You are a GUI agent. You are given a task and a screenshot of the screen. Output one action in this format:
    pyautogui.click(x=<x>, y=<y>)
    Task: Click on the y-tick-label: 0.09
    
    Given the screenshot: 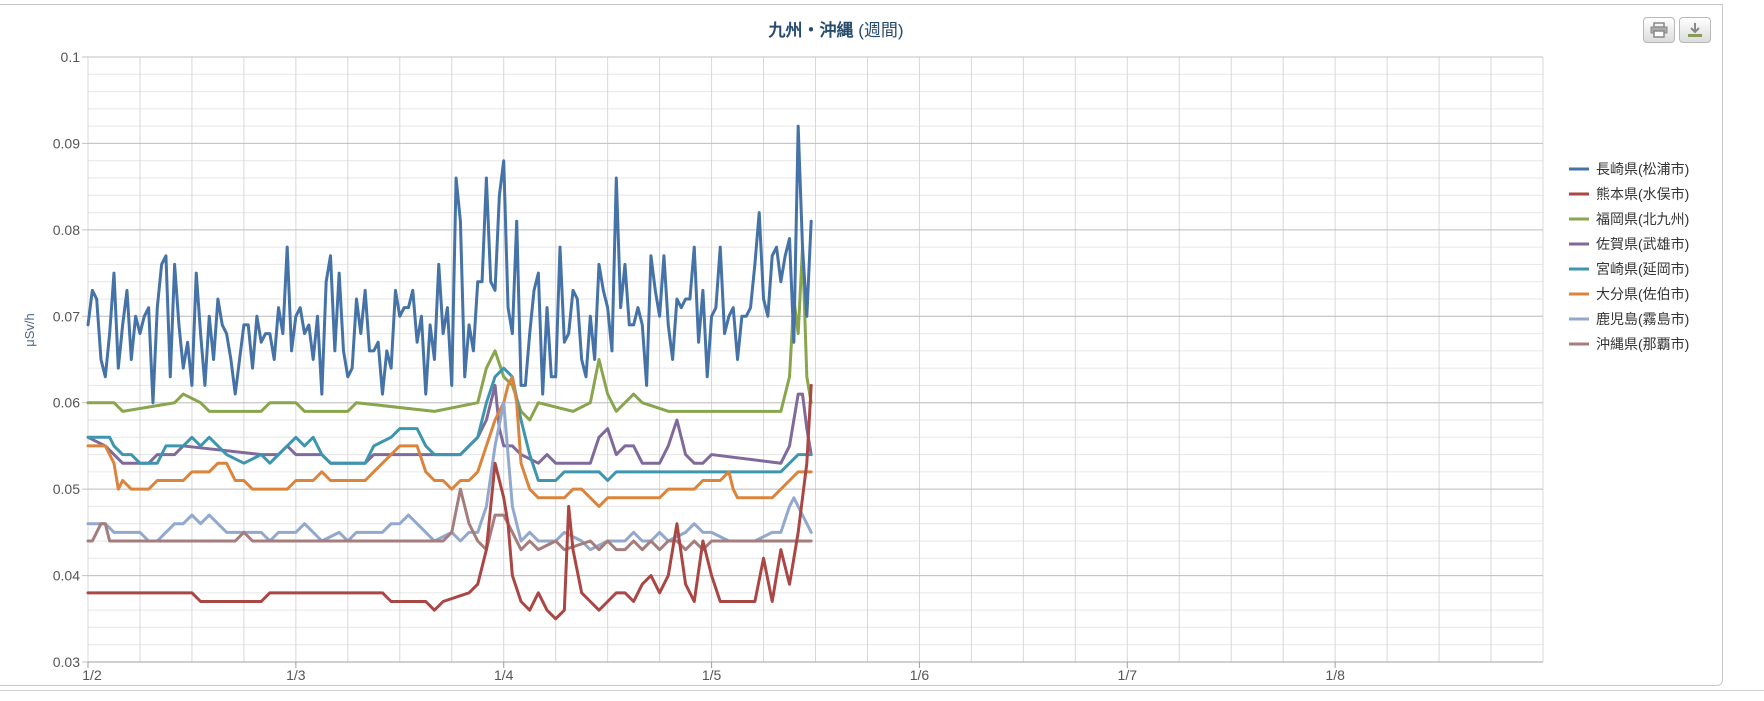 What is the action you would take?
    pyautogui.click(x=66, y=143)
    